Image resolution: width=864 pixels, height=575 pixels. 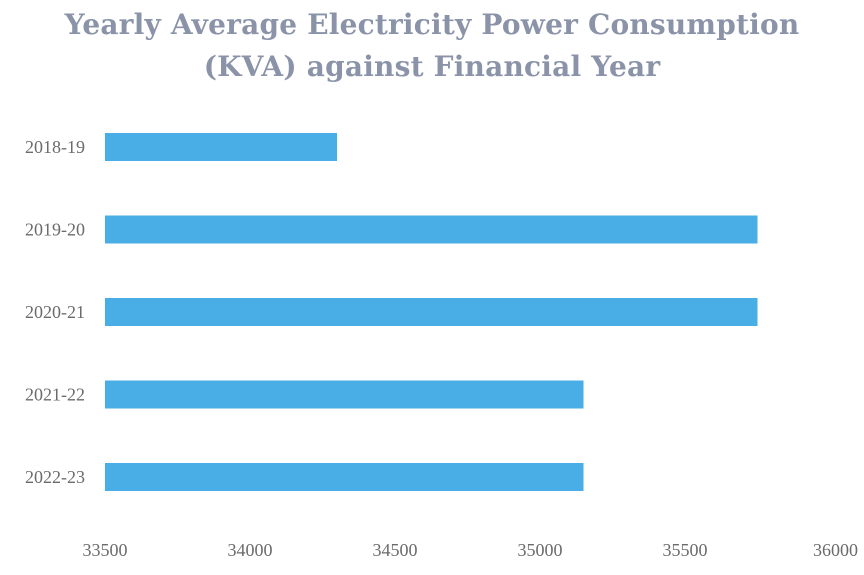 What do you see at coordinates (55, 477) in the screenshot?
I see `y-tick-label-2022-23: 2022-23` at bounding box center [55, 477].